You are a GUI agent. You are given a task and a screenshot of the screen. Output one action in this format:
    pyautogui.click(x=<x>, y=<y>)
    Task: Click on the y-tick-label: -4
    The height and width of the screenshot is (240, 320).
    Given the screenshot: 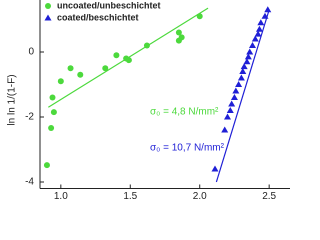 What is the action you would take?
    pyautogui.click(x=29, y=182)
    